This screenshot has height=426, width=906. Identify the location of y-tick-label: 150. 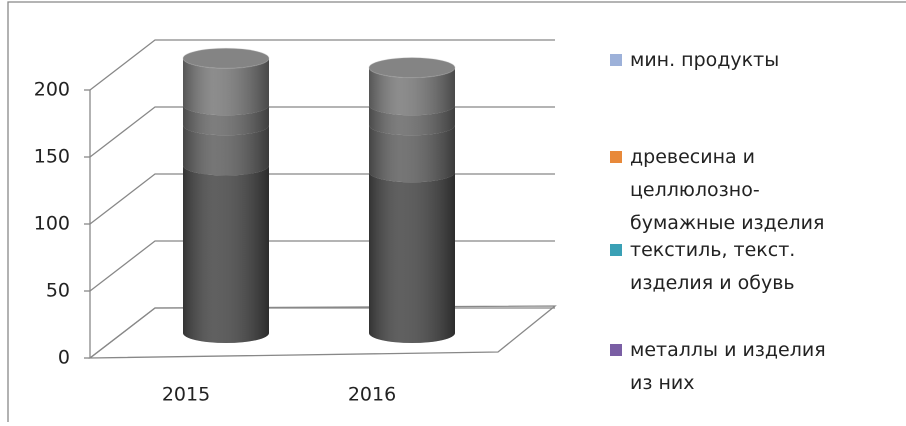
(52, 157).